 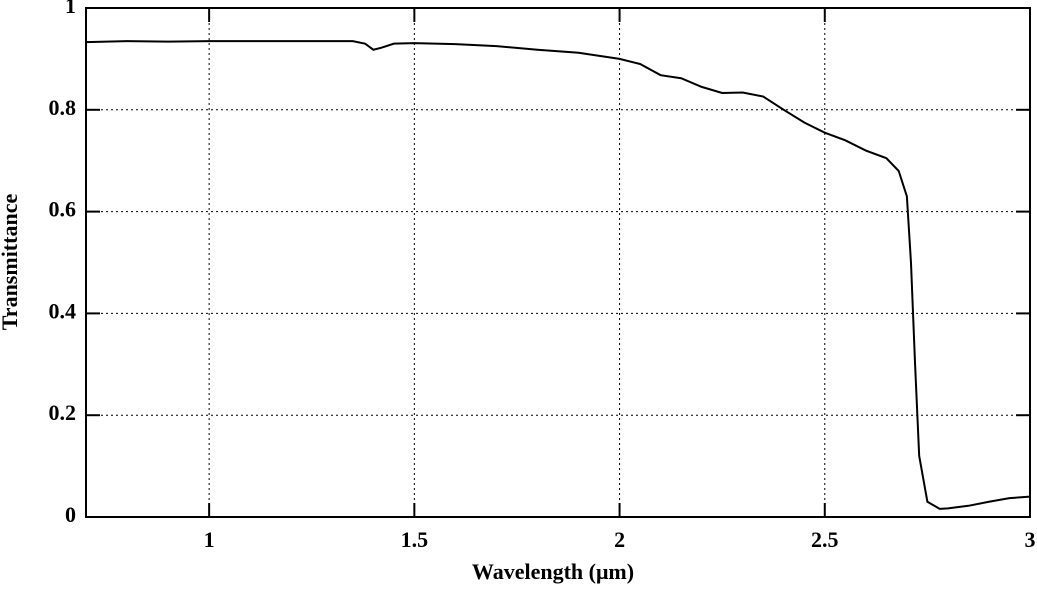 What do you see at coordinates (415, 539) in the screenshot?
I see `x-tick-label: 1.5` at bounding box center [415, 539].